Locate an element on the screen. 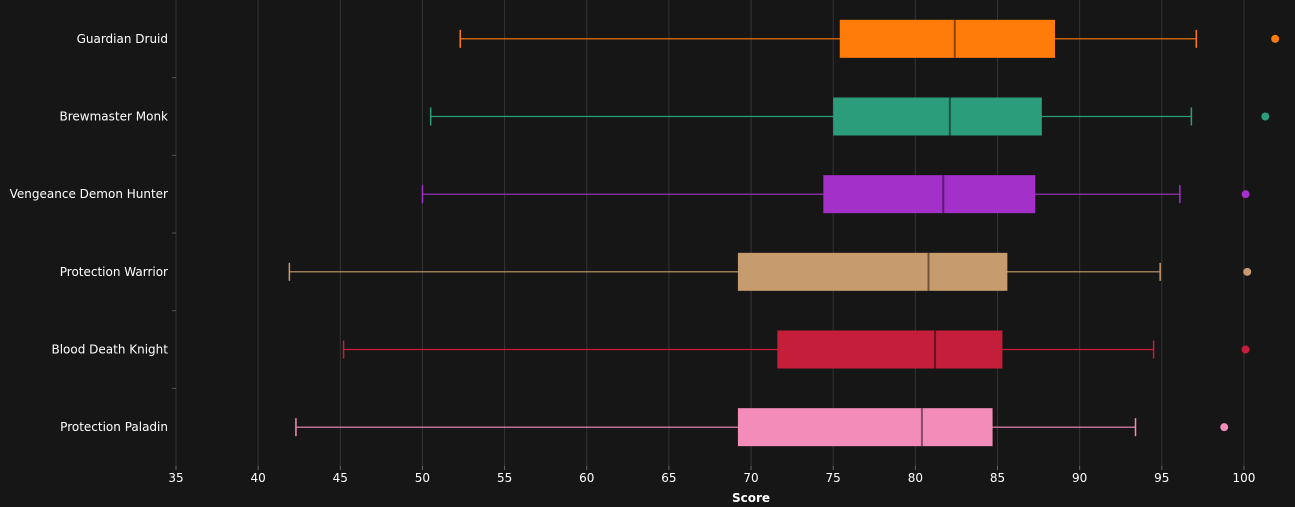  box-protection-paladin is located at coordinates (762, 427).